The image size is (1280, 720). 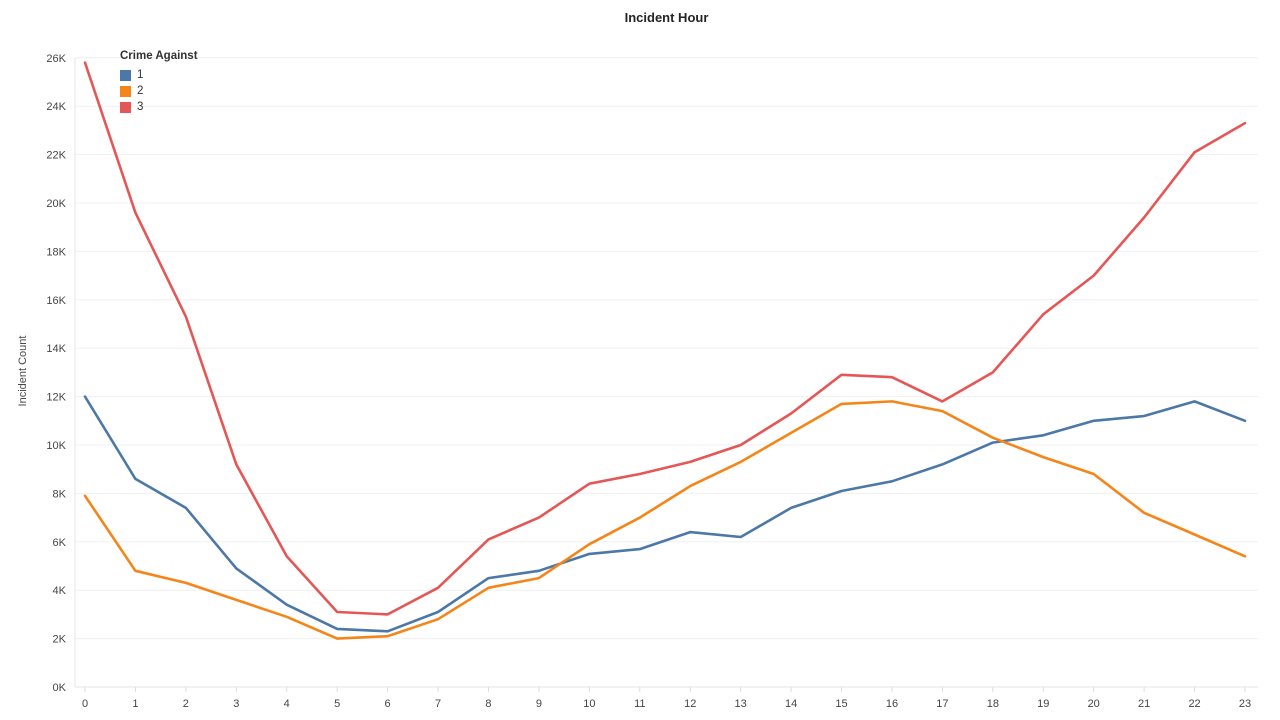 What do you see at coordinates (56, 59) in the screenshot?
I see `y-tick-label: 26K` at bounding box center [56, 59].